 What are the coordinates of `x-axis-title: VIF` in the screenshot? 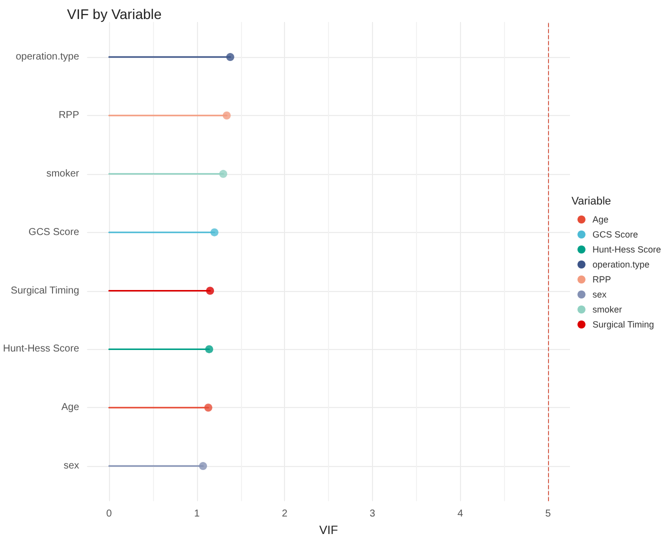 It's located at (328, 530).